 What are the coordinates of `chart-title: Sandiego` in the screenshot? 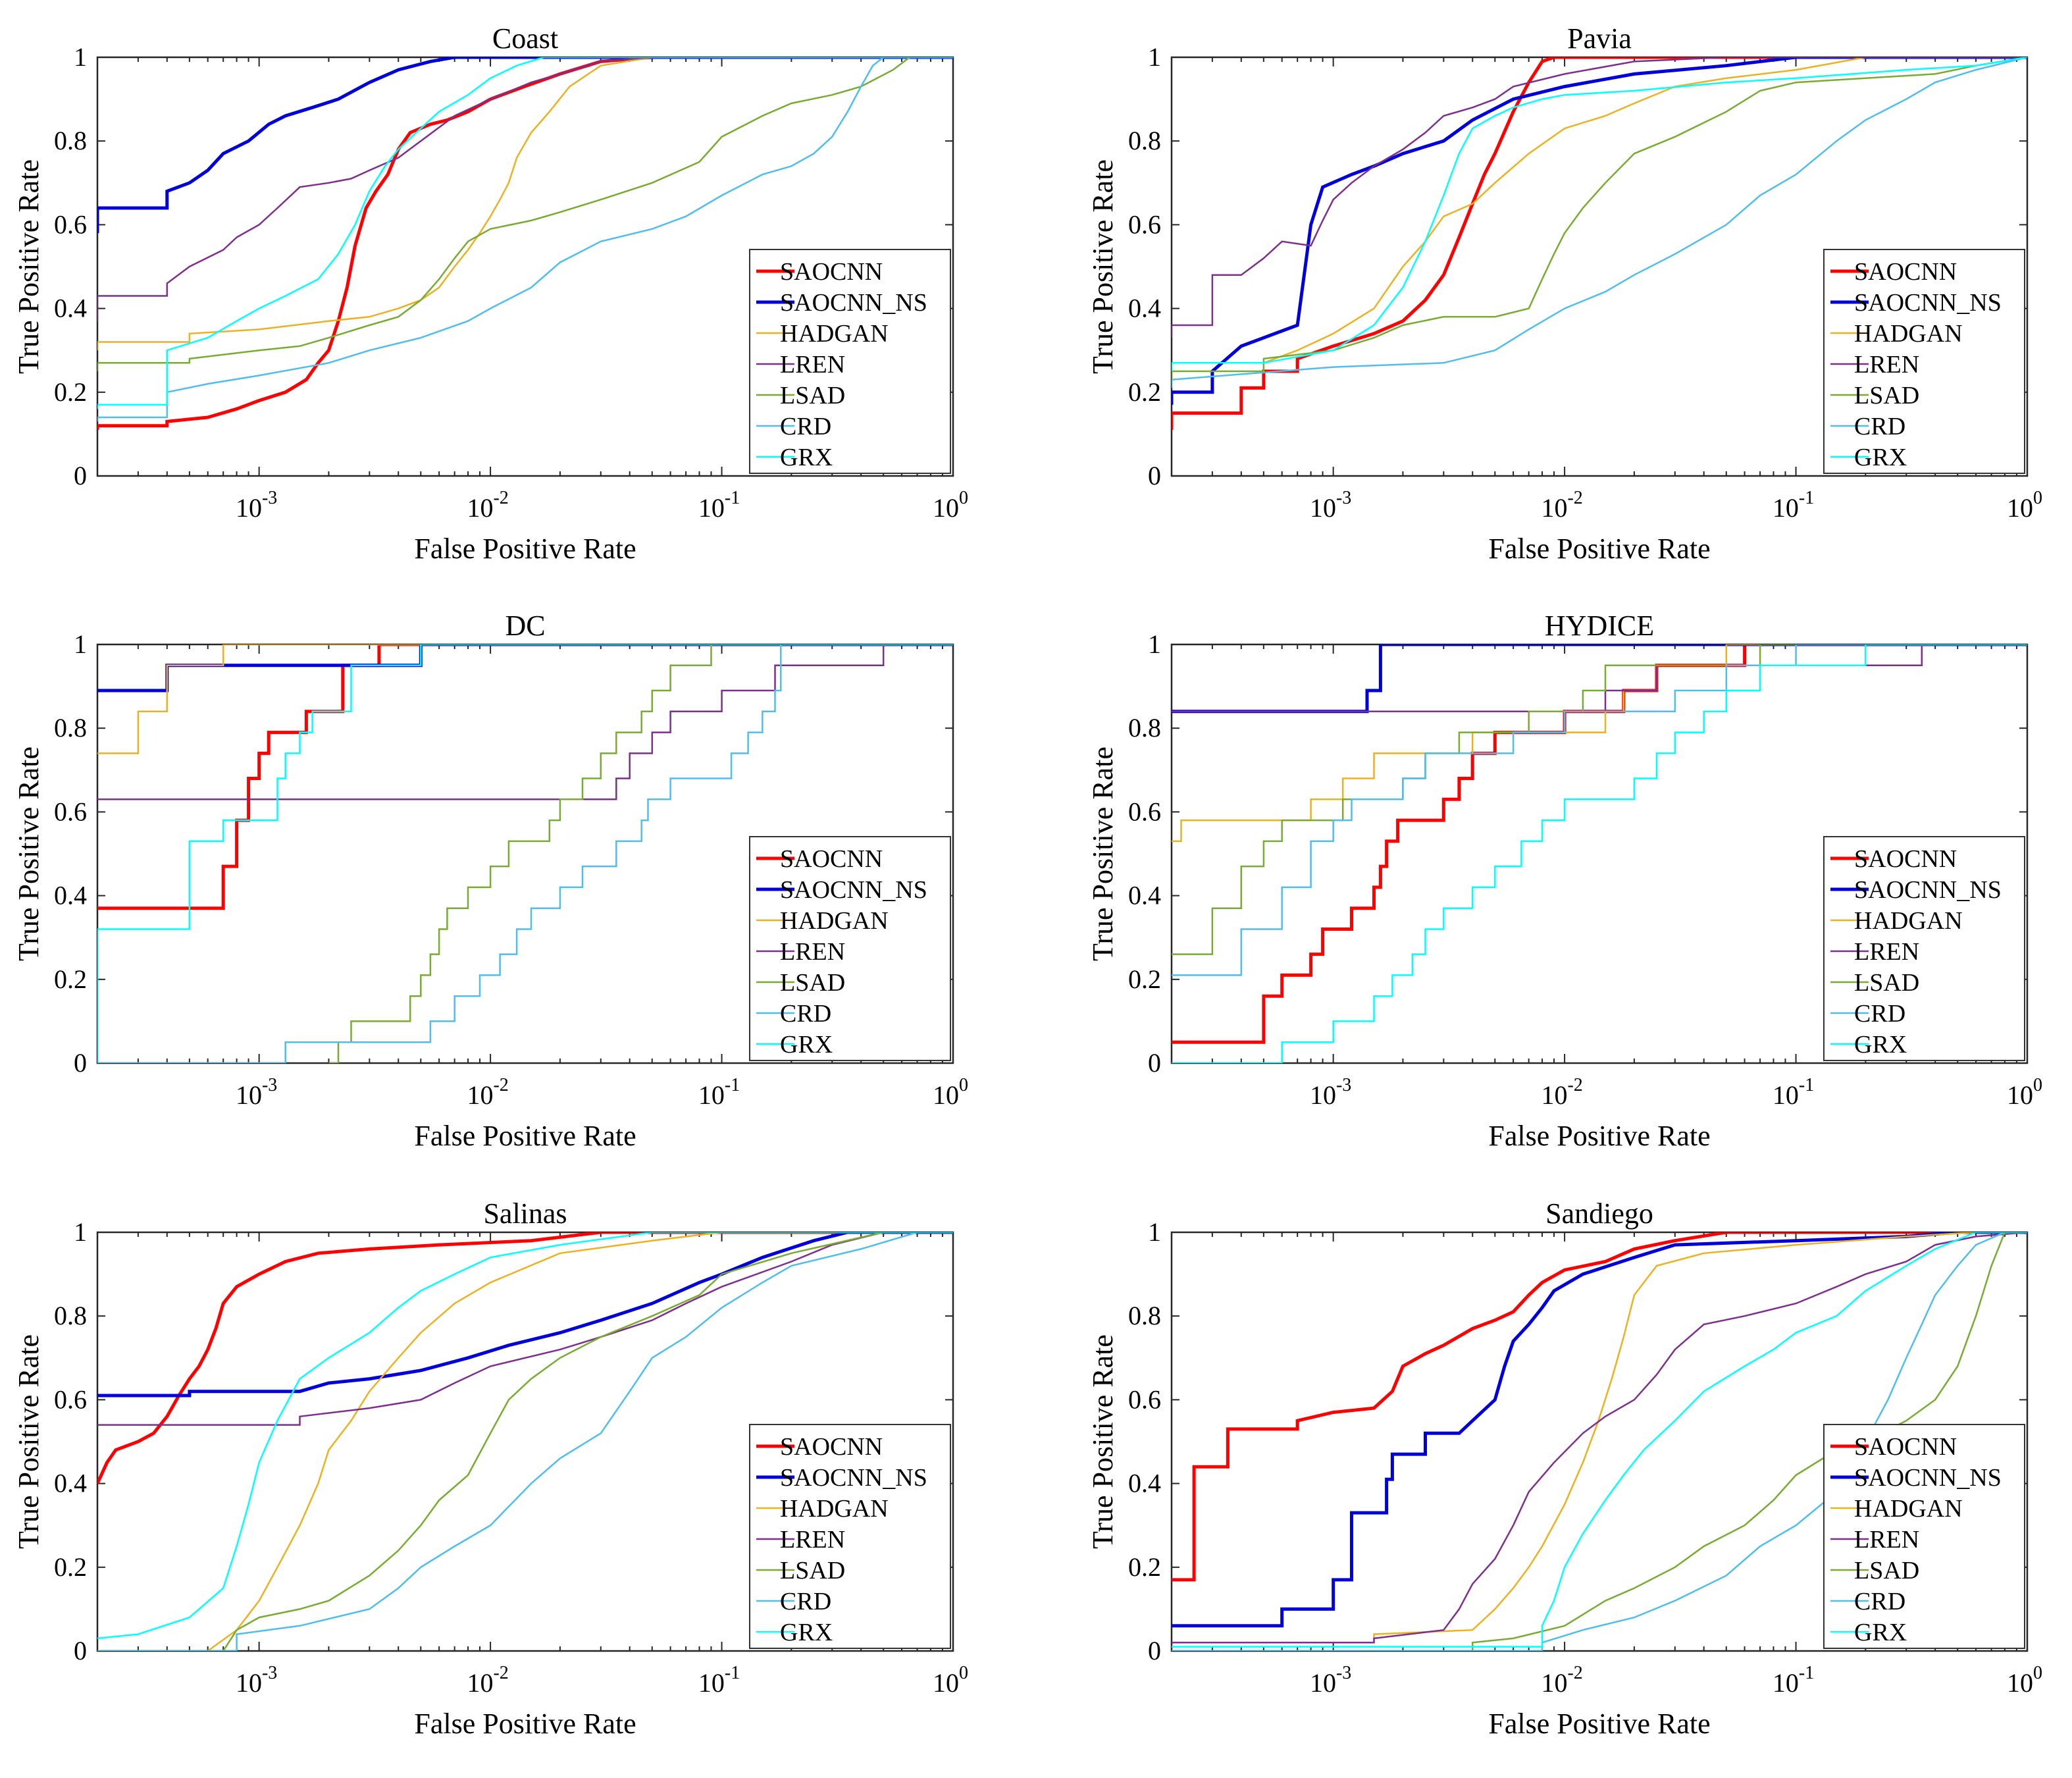 It's located at (1599, 1213).